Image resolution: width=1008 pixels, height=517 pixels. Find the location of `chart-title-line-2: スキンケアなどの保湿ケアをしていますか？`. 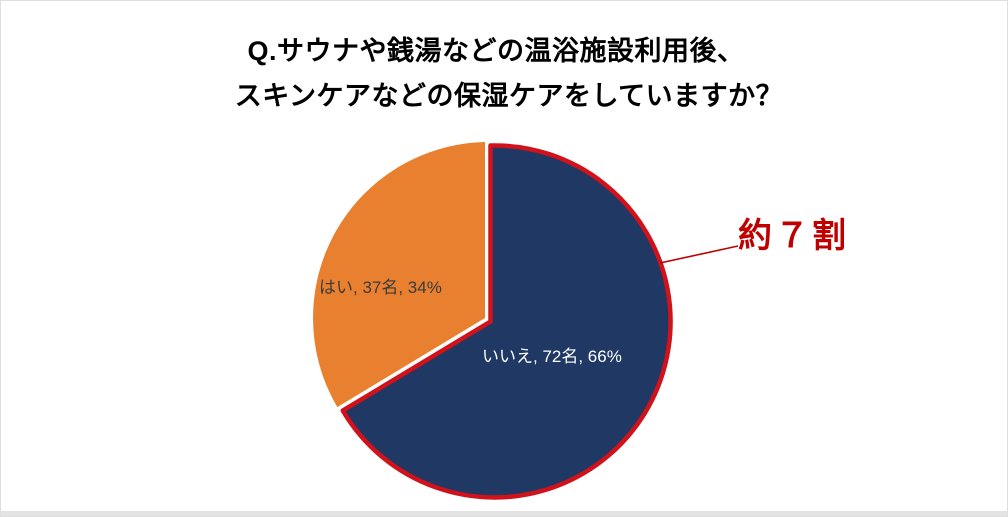

chart-title-line-2: スキンケアなどの保湿ケアをしていますか？ is located at coordinates (509, 96).